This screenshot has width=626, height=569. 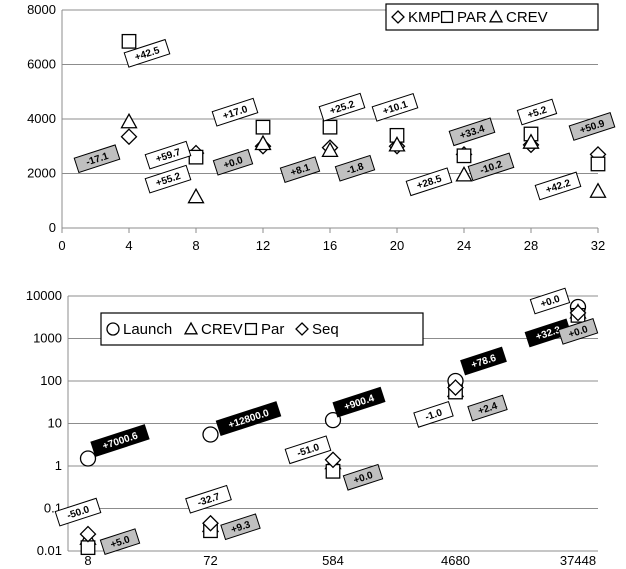 I want to click on y-tick-label: 100, so click(x=51, y=380).